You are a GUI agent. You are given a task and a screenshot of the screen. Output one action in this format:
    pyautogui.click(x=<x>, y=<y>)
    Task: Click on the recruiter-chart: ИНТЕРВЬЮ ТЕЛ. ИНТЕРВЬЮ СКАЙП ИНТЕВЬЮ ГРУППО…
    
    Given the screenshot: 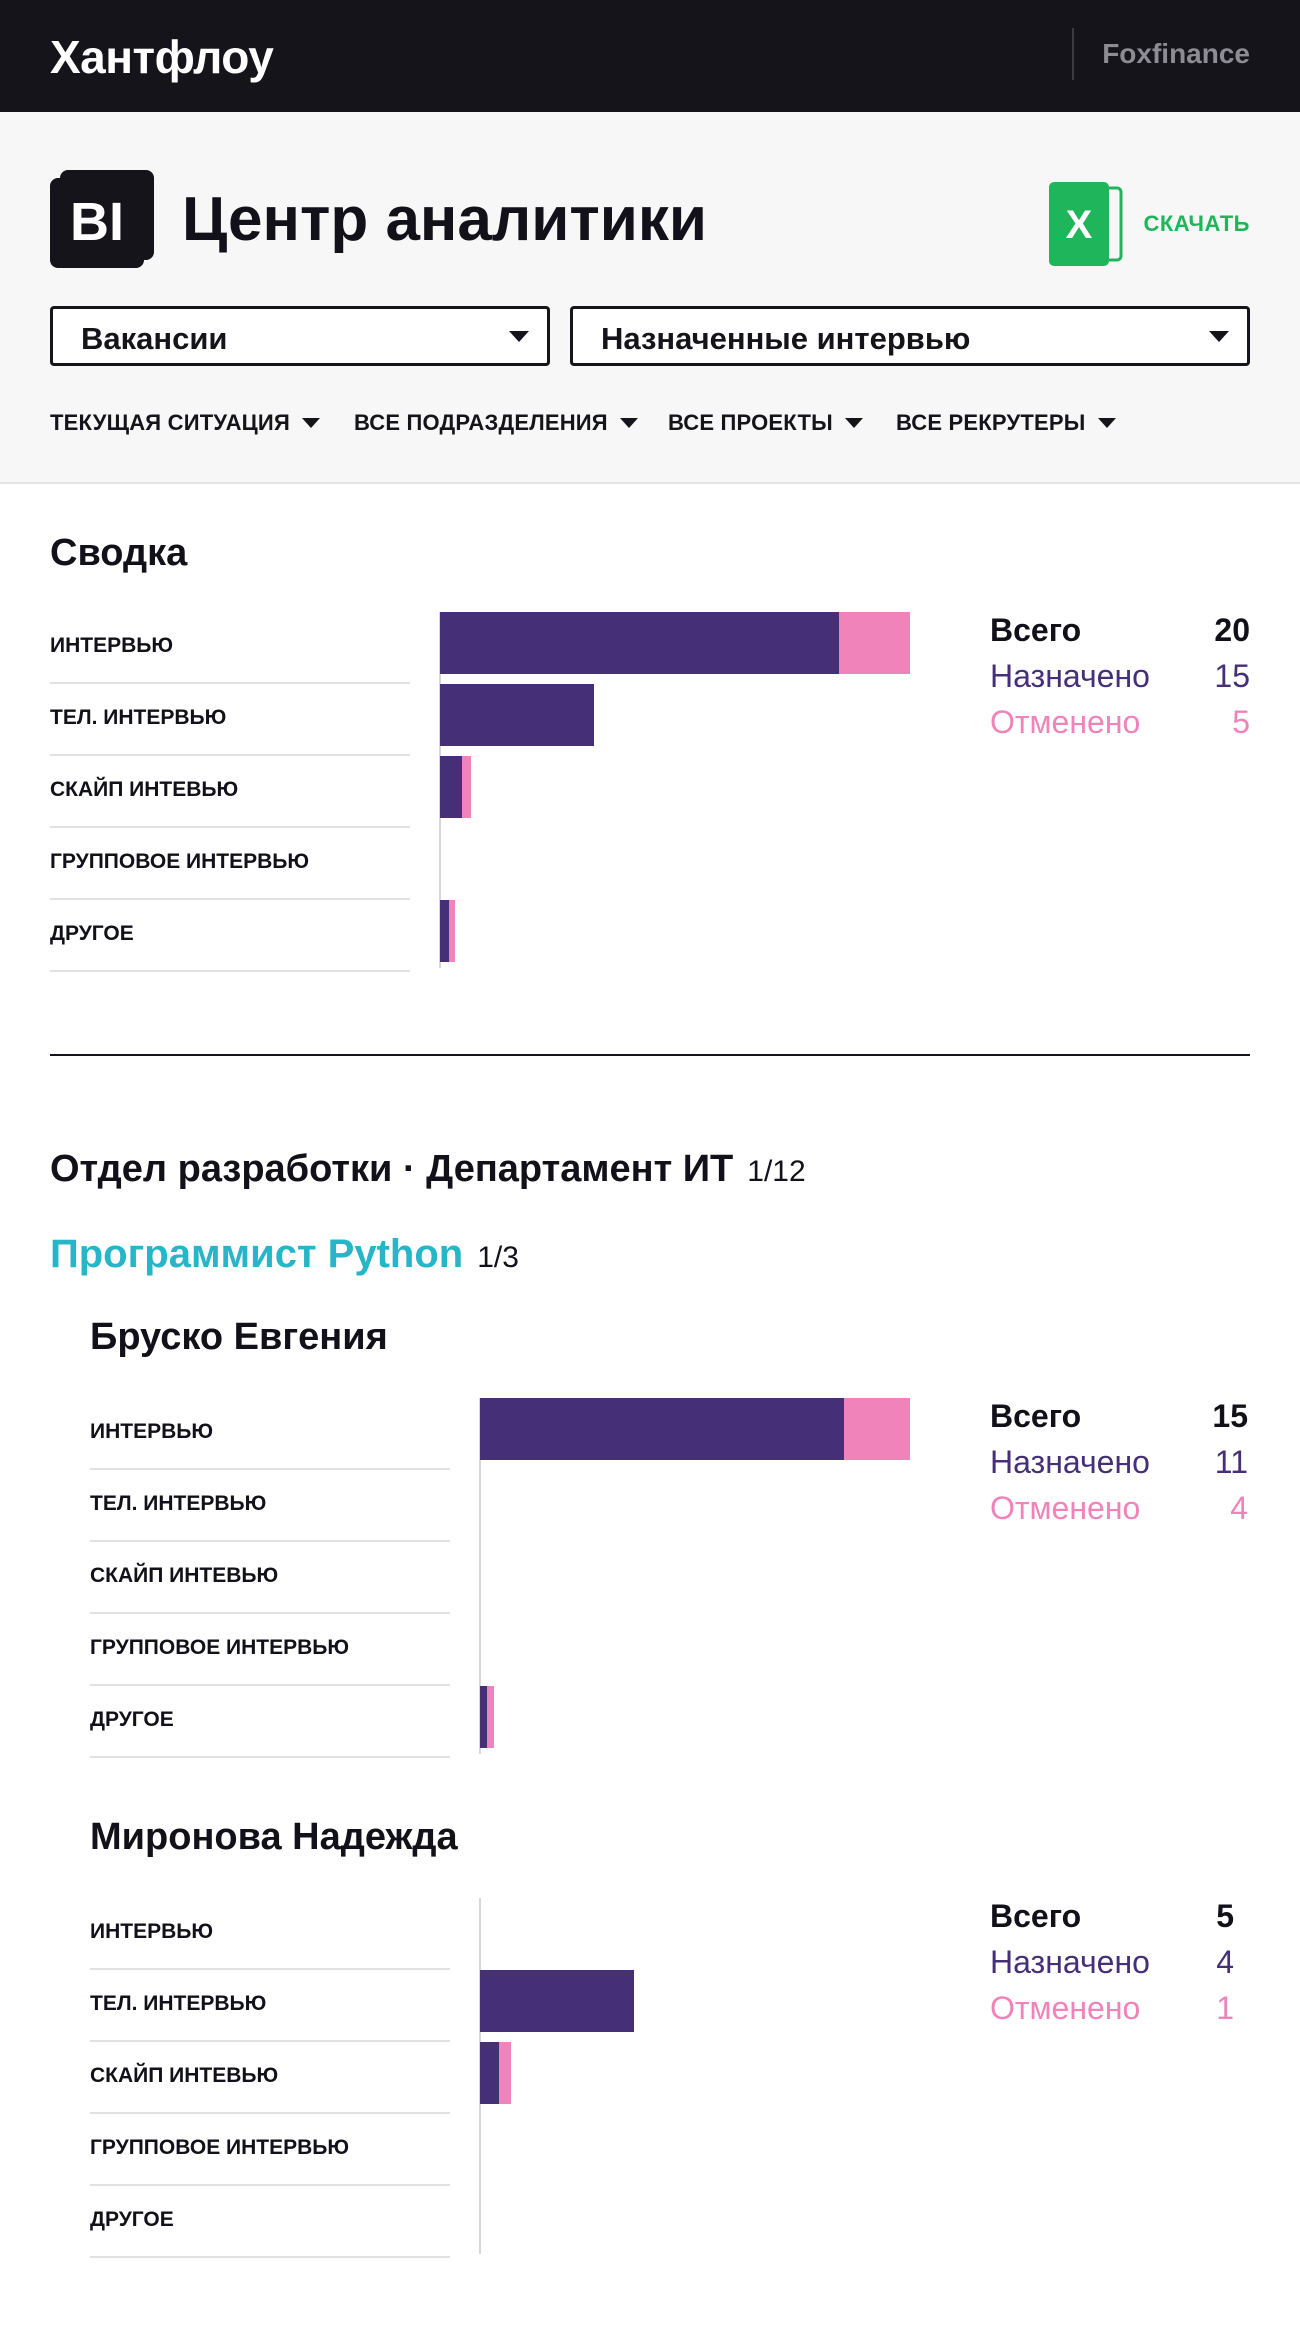 What is the action you would take?
    pyautogui.click(x=505, y=1580)
    